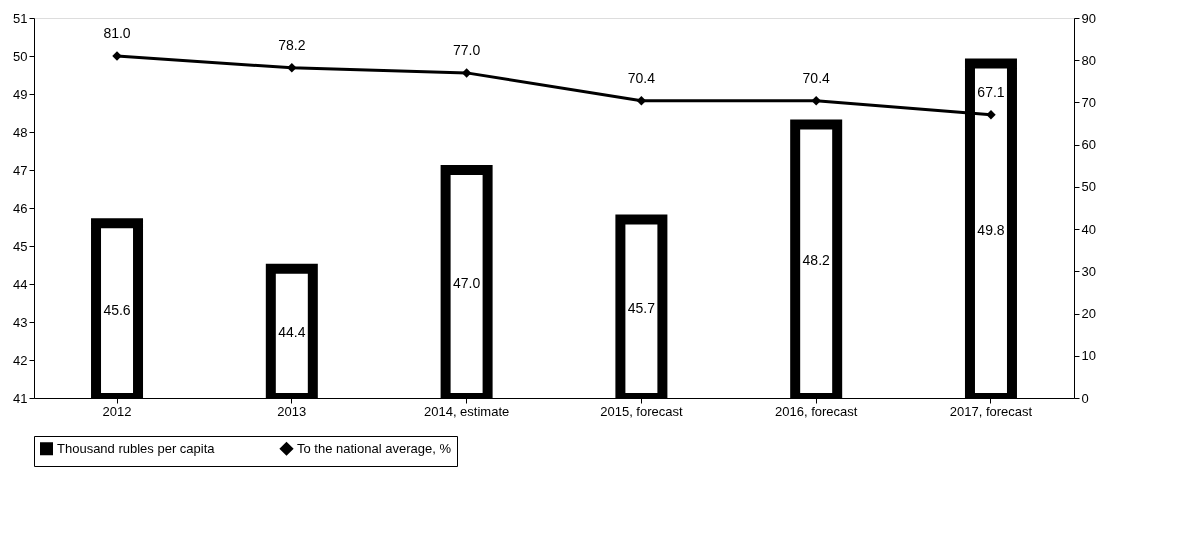 The image size is (1184, 551). What do you see at coordinates (1088, 271) in the screenshot?
I see `y2-tick-label: 30` at bounding box center [1088, 271].